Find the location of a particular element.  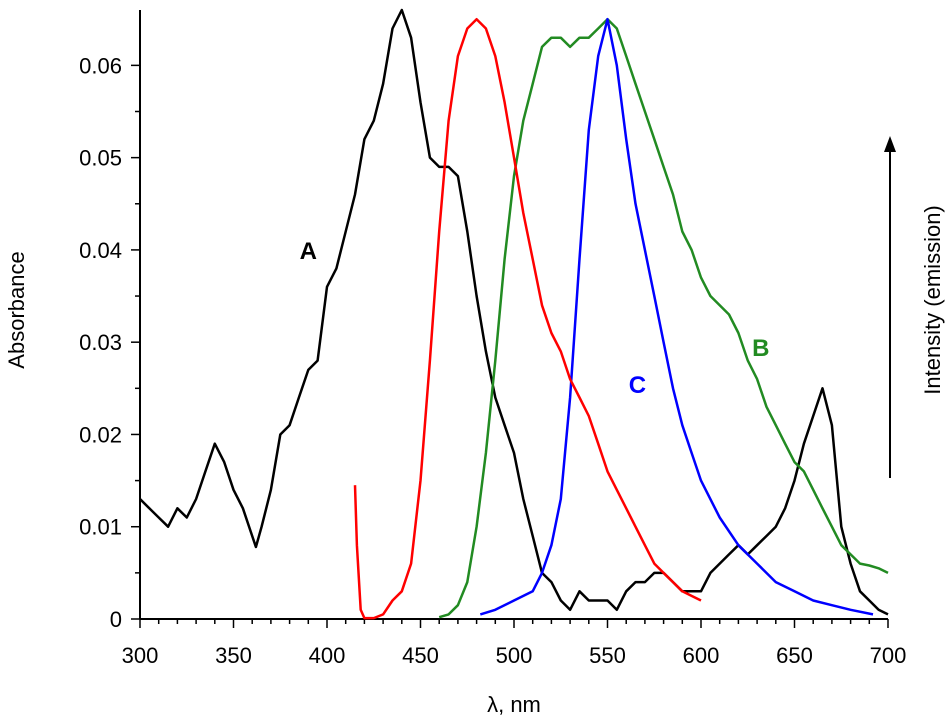

x-tick-label: 500 is located at coordinates (514, 655).